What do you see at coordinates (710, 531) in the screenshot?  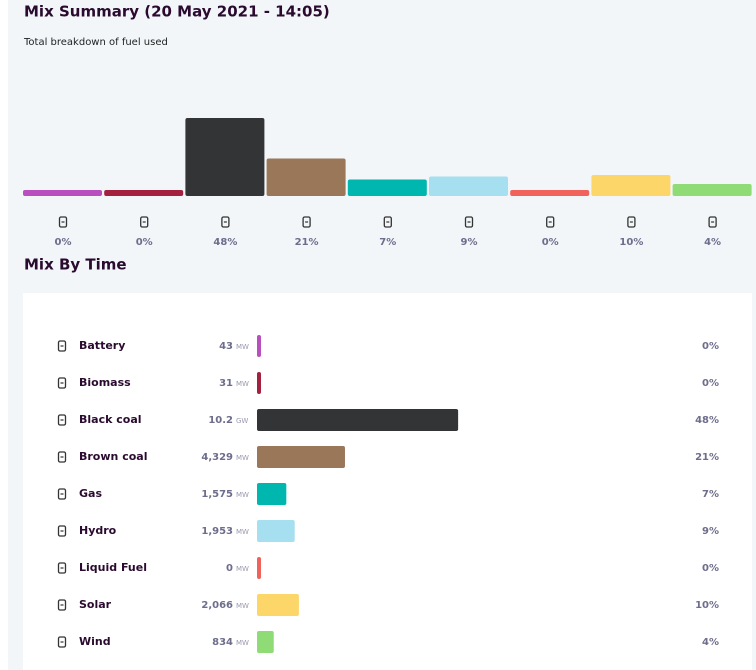 I see `fuel-percent: 9%` at bounding box center [710, 531].